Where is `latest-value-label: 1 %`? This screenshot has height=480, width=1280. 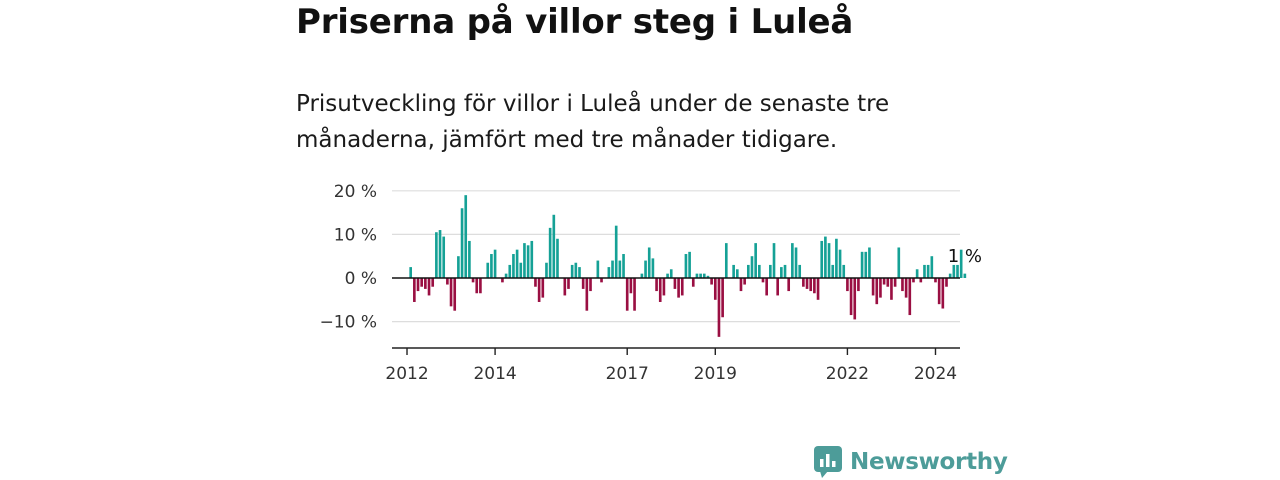
latest-value-label: 1 % is located at coordinates (965, 256).